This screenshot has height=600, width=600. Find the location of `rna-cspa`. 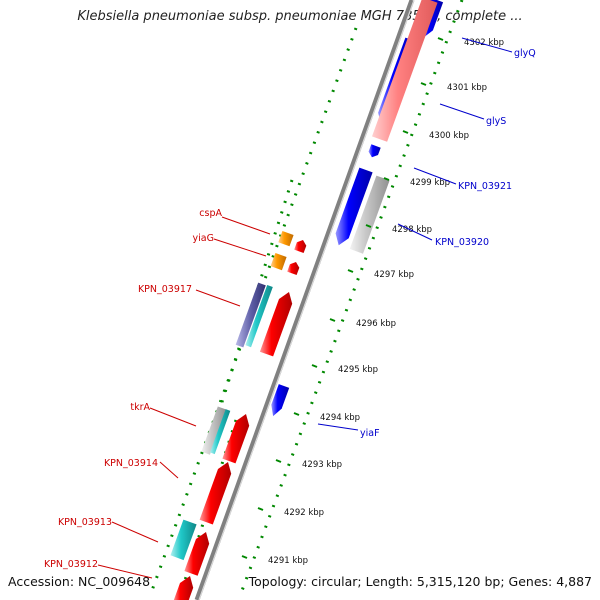

rna-cspa is located at coordinates (286, 239).